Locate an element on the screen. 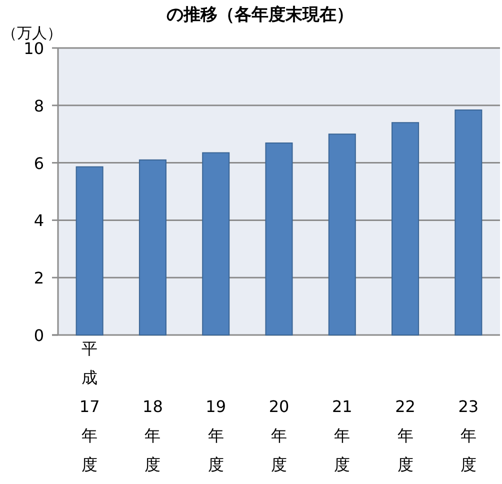  y-axis-title: （万人） is located at coordinates (32, 33).